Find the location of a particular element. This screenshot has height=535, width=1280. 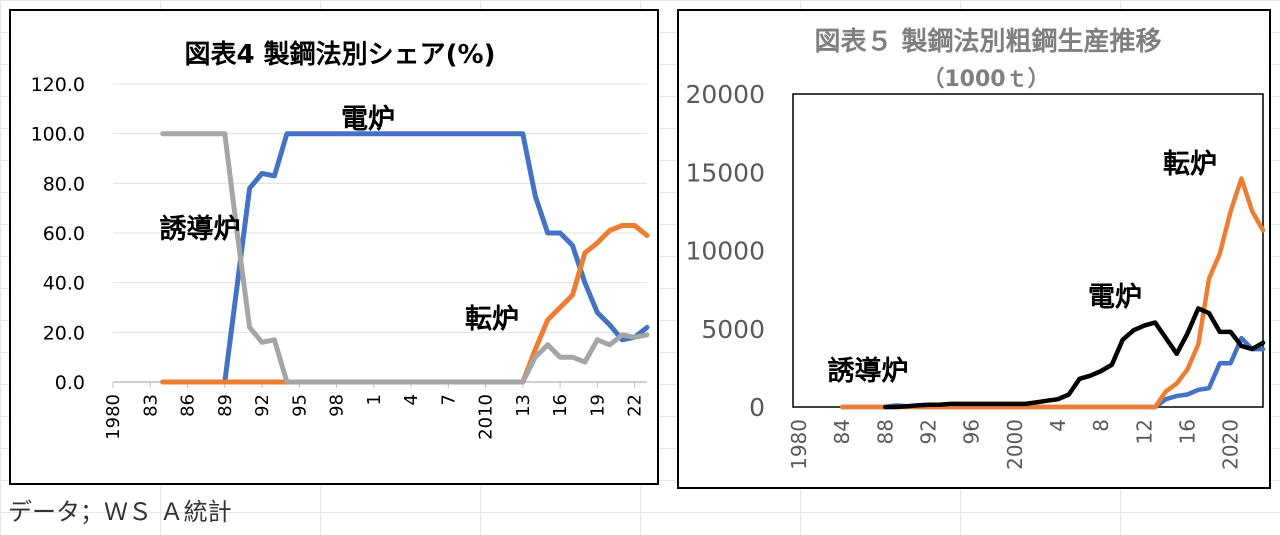

chart1-y-tick-label: 60.0 is located at coordinates (64, 234).